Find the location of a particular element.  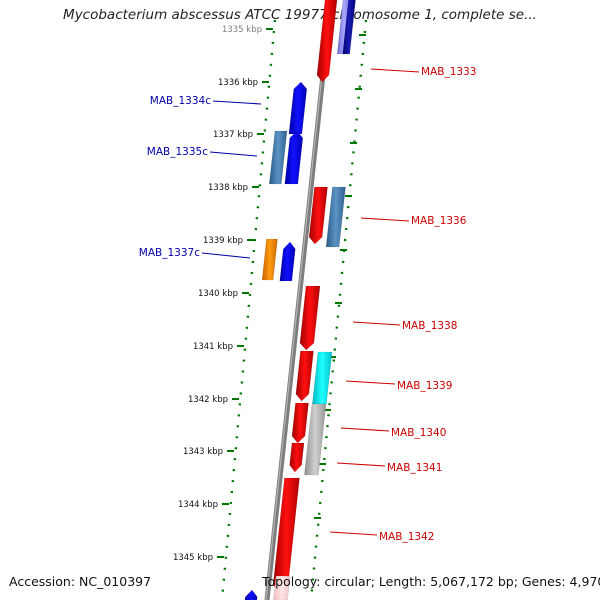

gene-mab-1338-arrow is located at coordinates (310, 318).